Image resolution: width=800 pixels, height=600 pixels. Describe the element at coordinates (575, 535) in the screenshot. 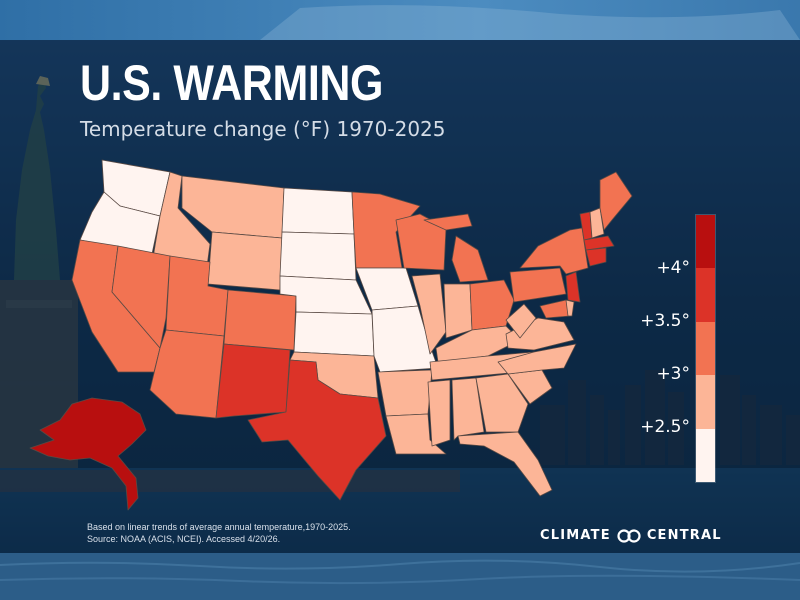

I see `brand-word-climate: CLIMATE` at that location.